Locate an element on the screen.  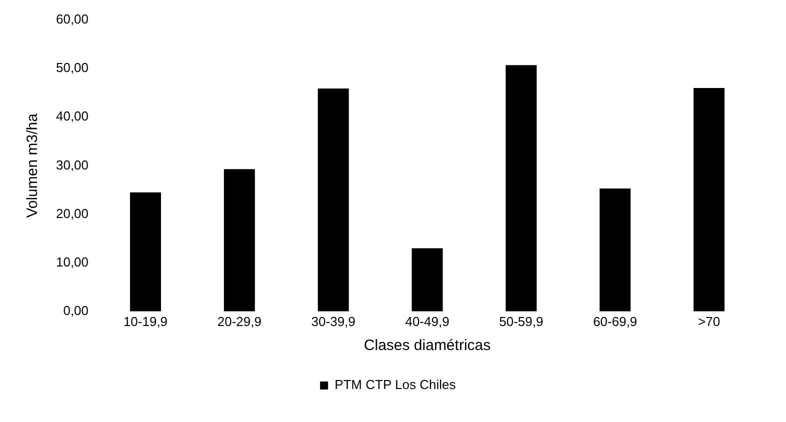
legend-label: PTM CTP Los Chiles is located at coordinates (395, 384).